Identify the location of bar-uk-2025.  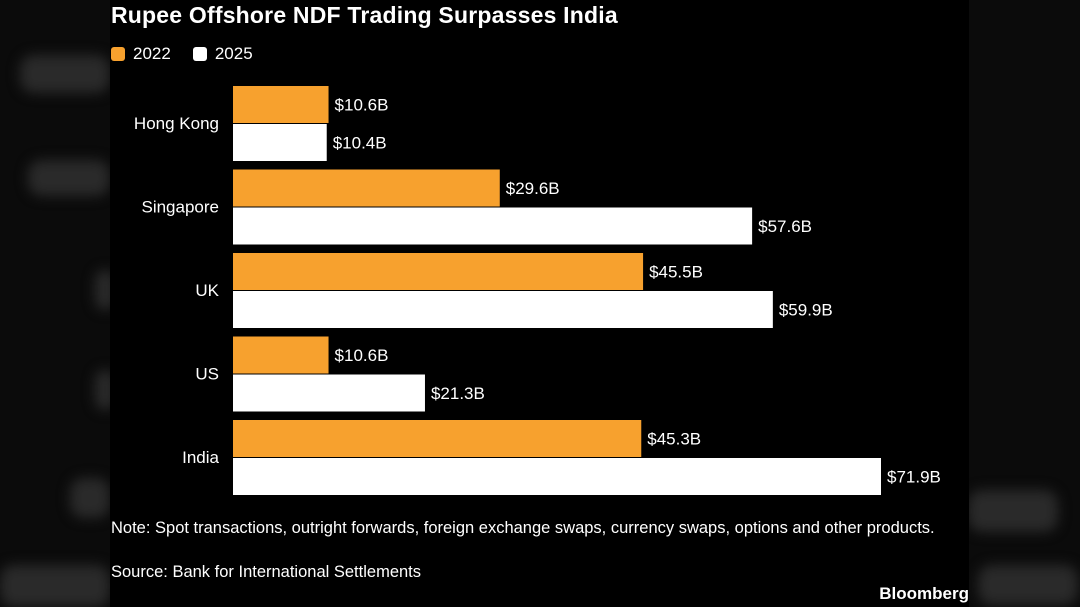
(503, 309).